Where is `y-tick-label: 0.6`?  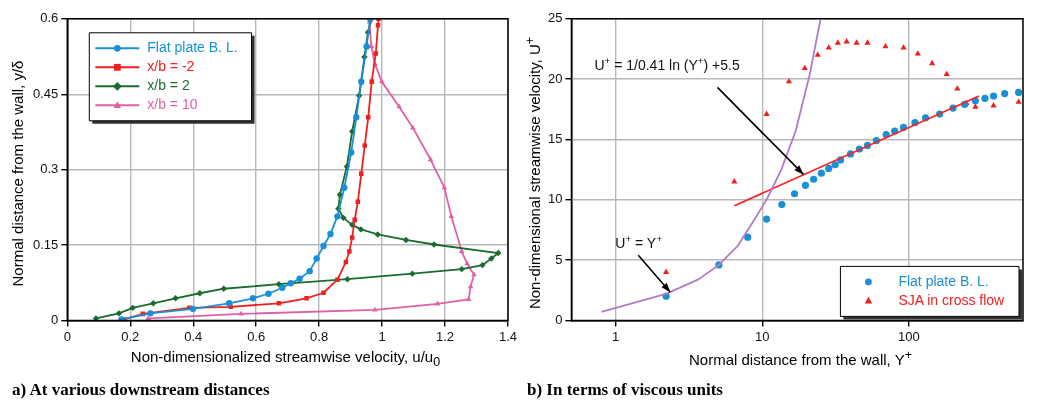
y-tick-label: 0.6 is located at coordinates (49, 18).